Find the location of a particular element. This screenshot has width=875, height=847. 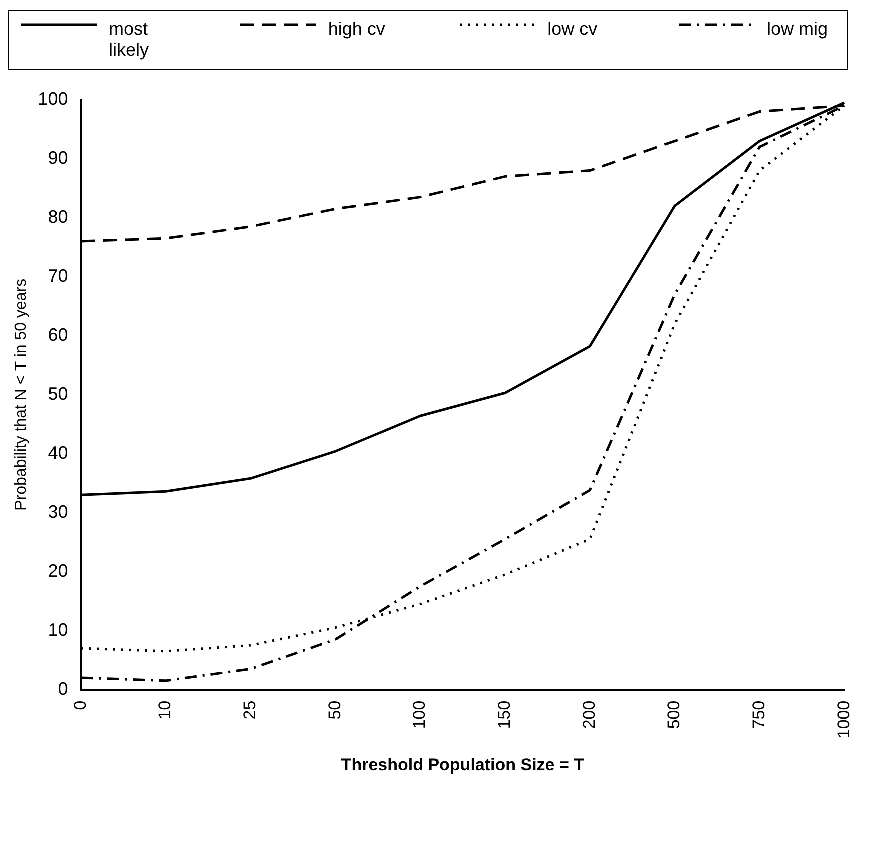

y-tick-label: 80 is located at coordinates (58, 216).